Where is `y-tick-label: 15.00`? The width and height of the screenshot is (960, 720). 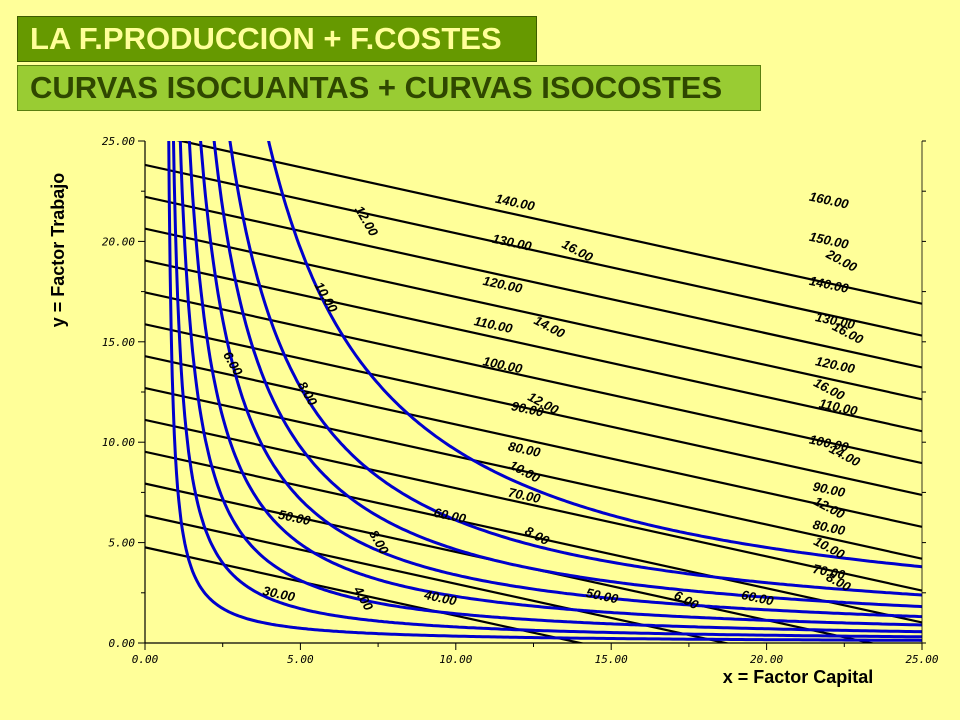 y-tick-label: 15.00 is located at coordinates (118, 342).